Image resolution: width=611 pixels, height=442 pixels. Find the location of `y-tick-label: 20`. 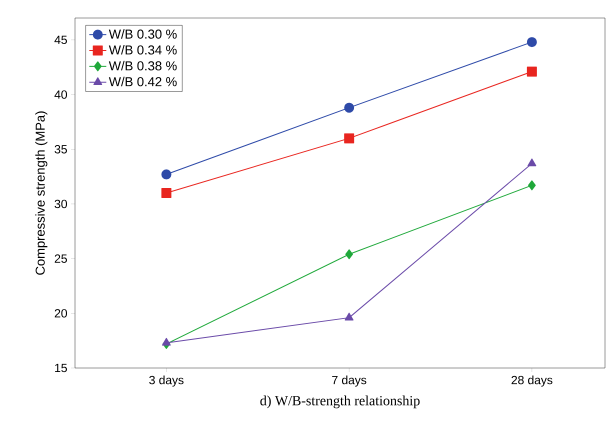

y-tick-label: 20 is located at coordinates (61, 313).